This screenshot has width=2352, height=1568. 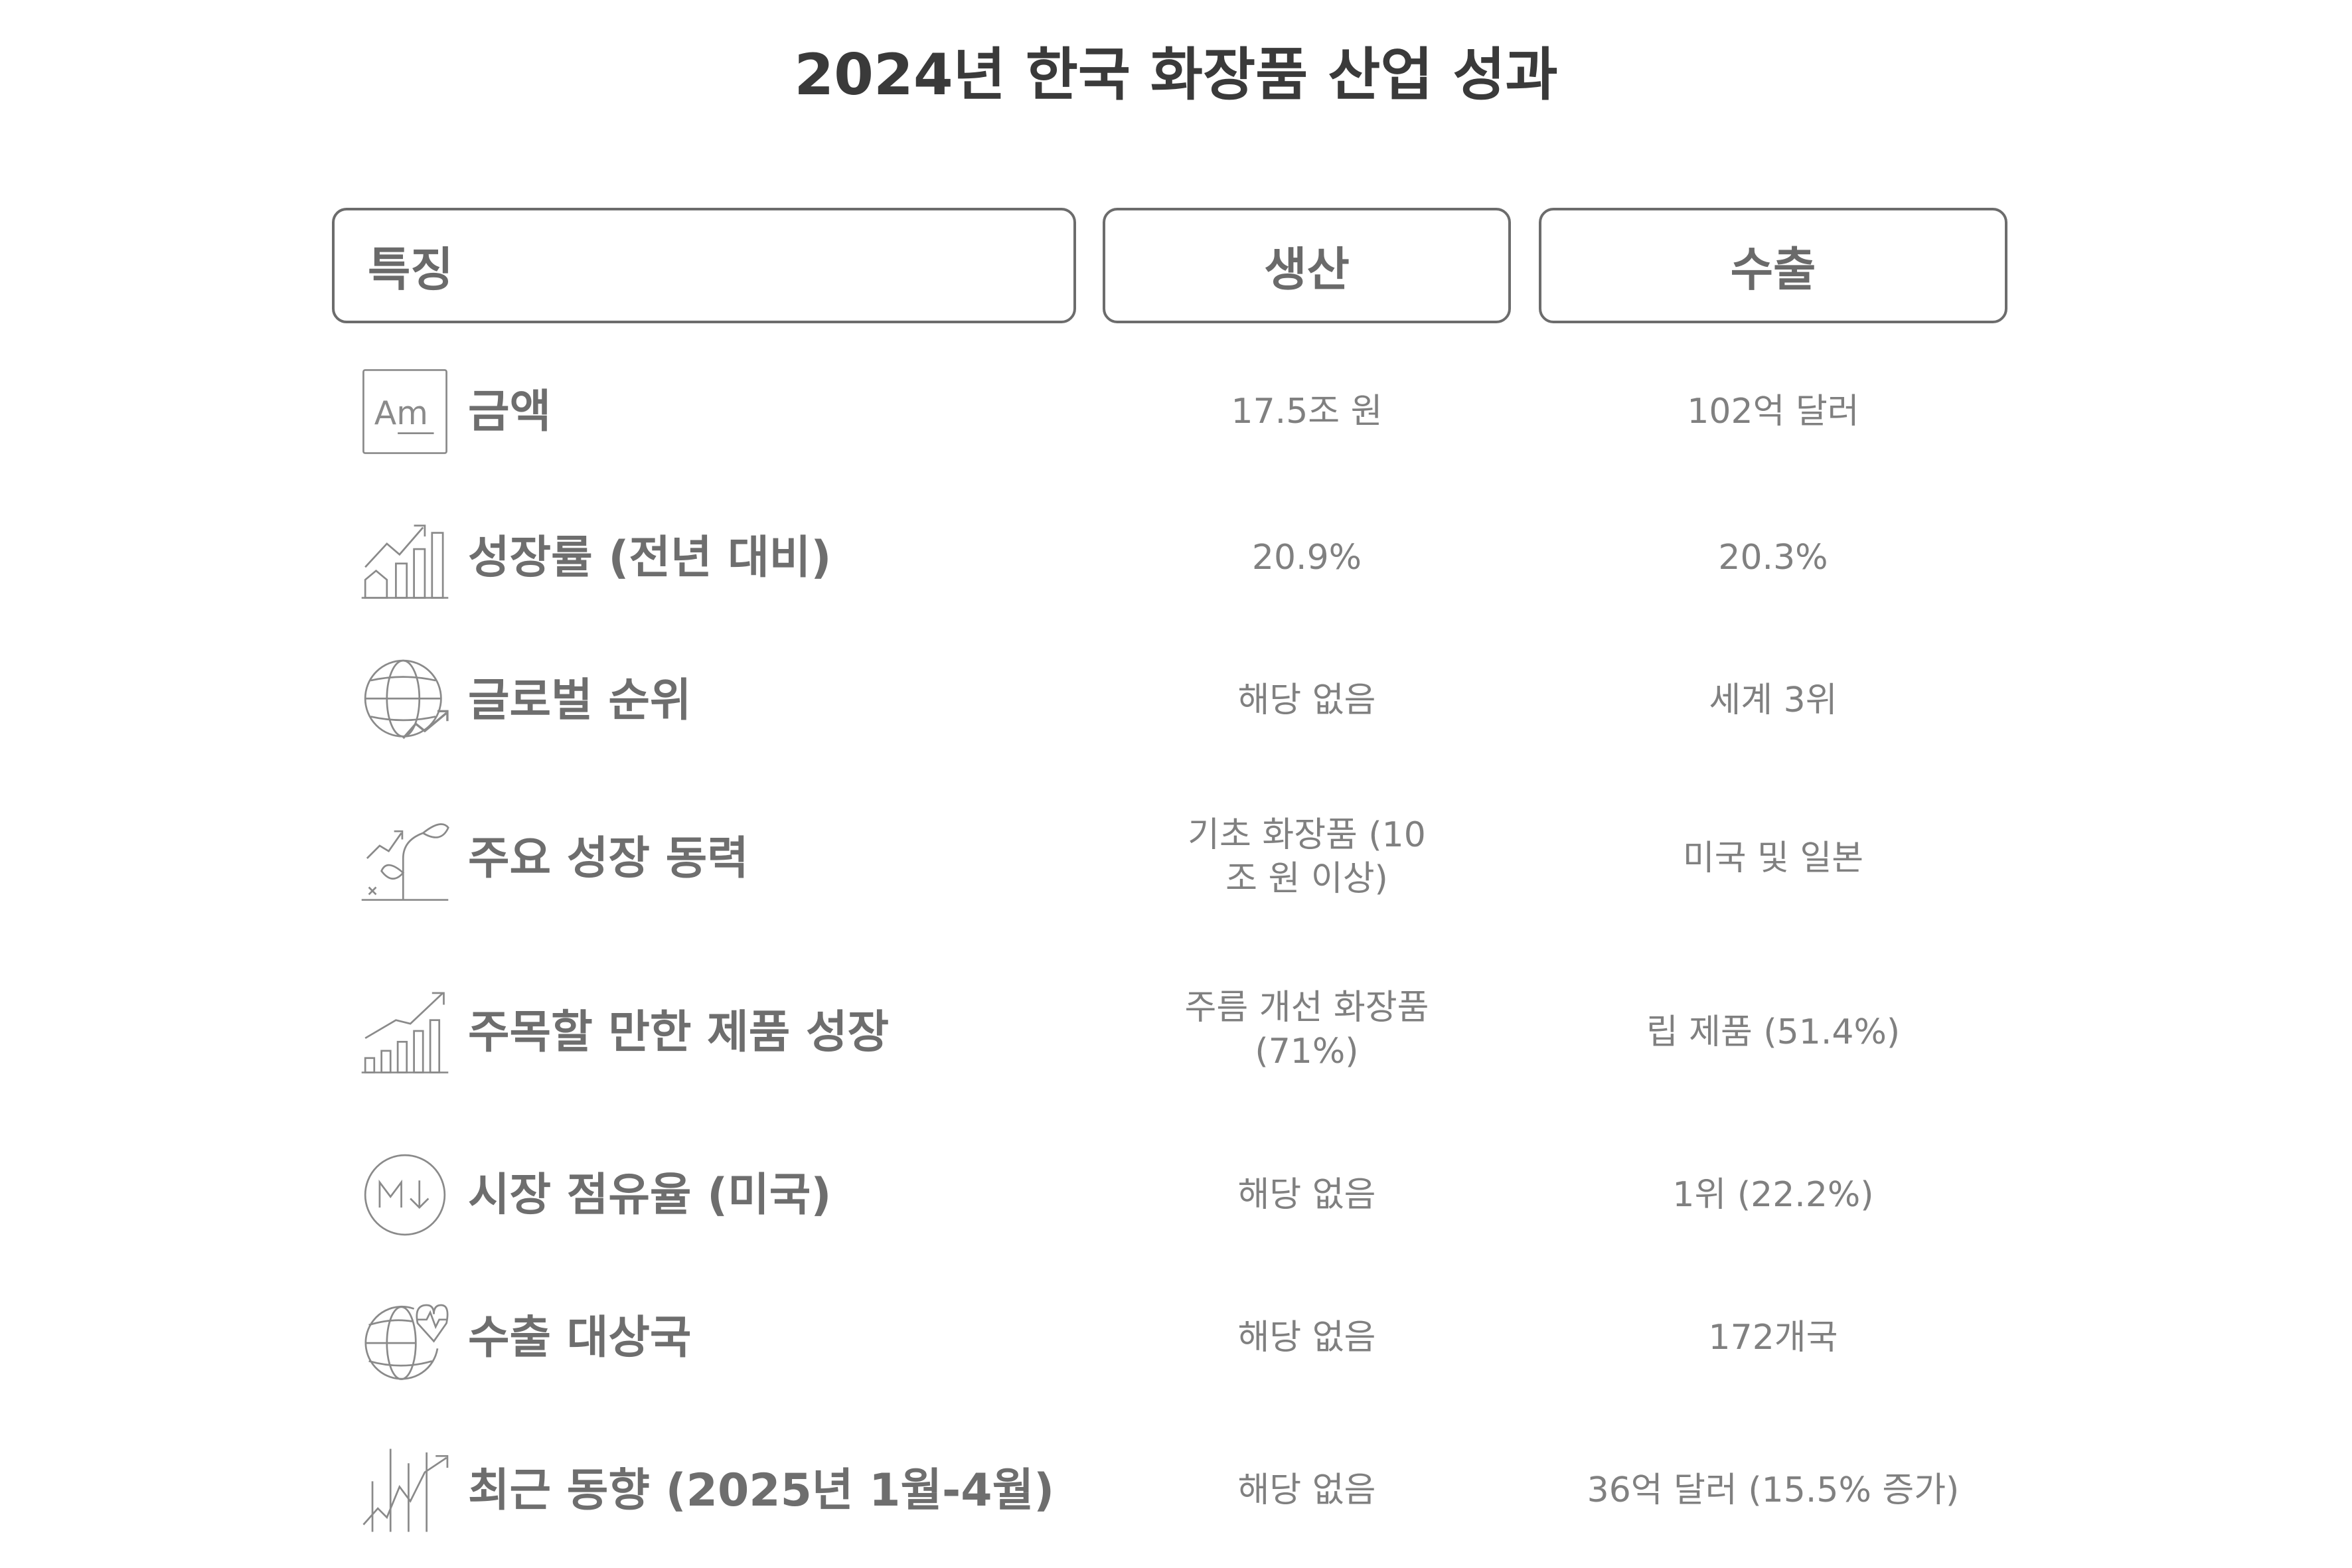 What do you see at coordinates (405, 700) in the screenshot?
I see `globe-trend-icon` at bounding box center [405, 700].